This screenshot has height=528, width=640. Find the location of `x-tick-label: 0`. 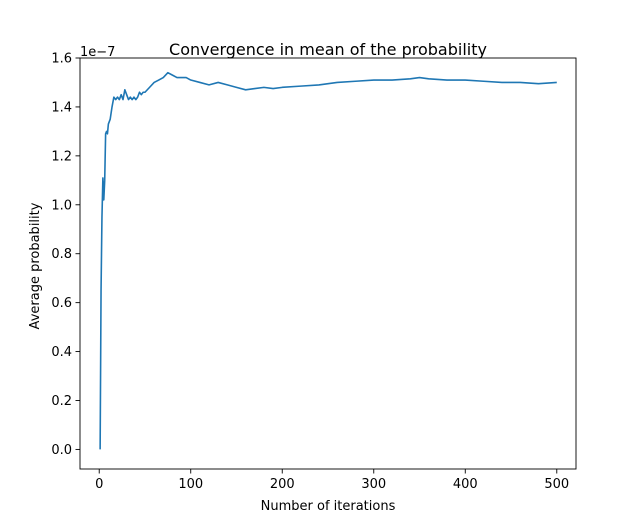

x-tick-label: 0 is located at coordinates (99, 484).